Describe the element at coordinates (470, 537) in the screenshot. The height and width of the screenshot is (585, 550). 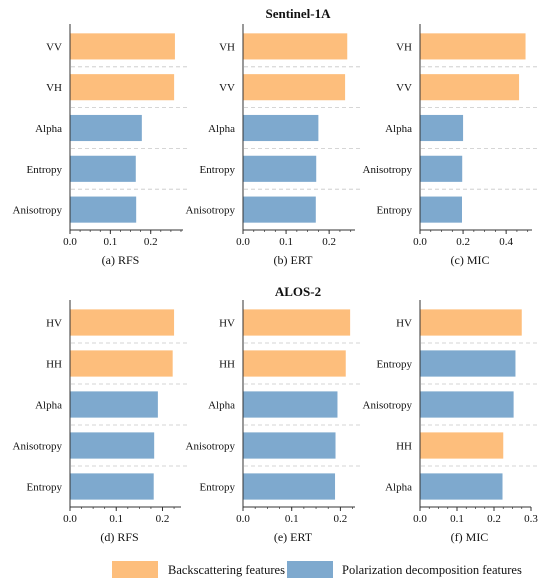
I see `panel-caption: (f) MIC` at that location.